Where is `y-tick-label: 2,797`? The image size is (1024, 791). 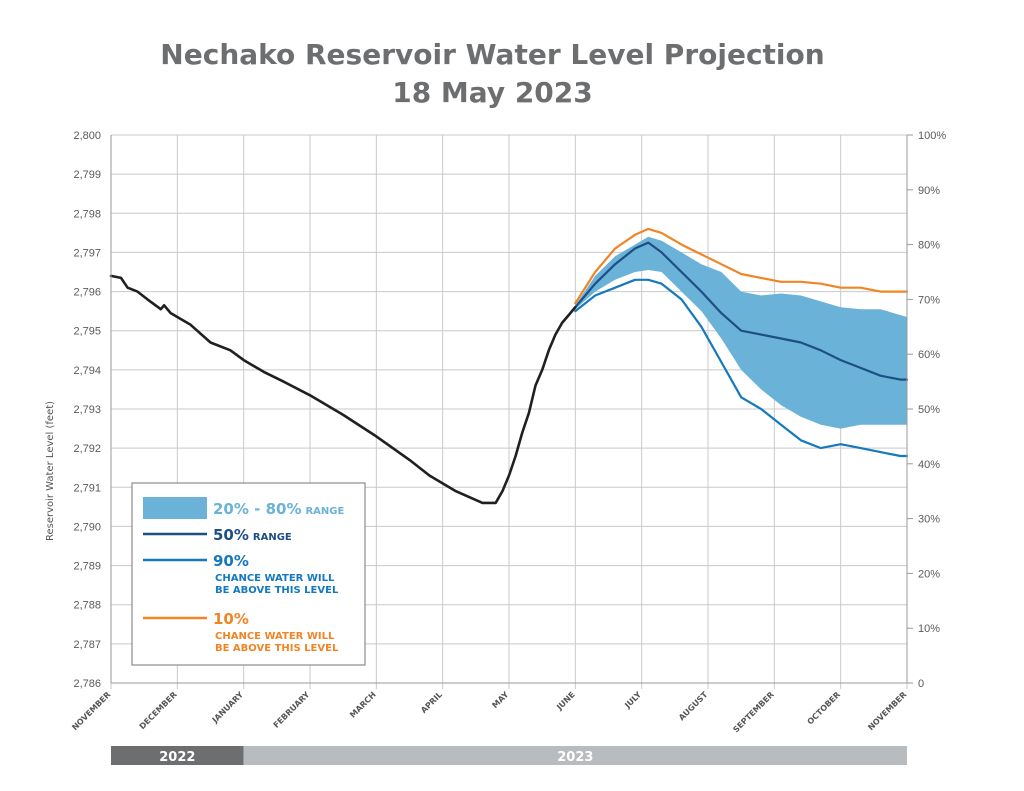 y-tick-label: 2,797 is located at coordinates (87, 253).